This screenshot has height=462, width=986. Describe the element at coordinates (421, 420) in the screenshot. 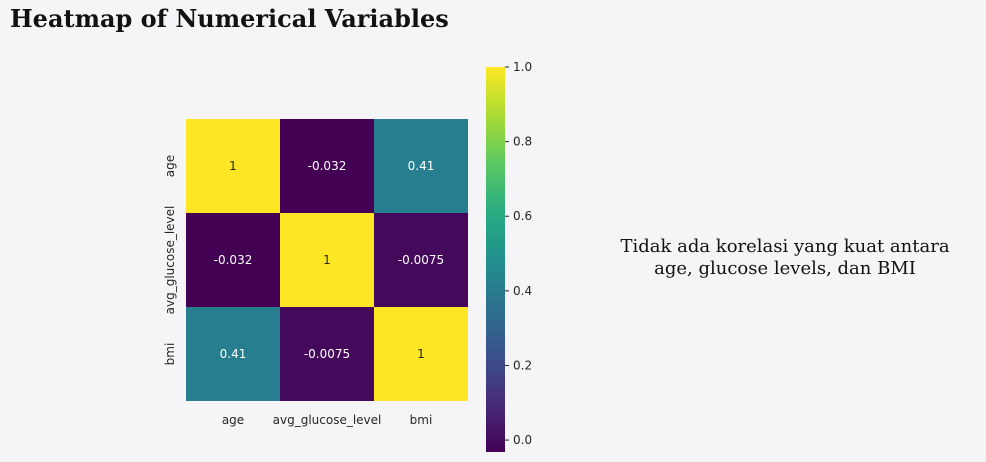

I see `x-tick-label: bmi` at that location.